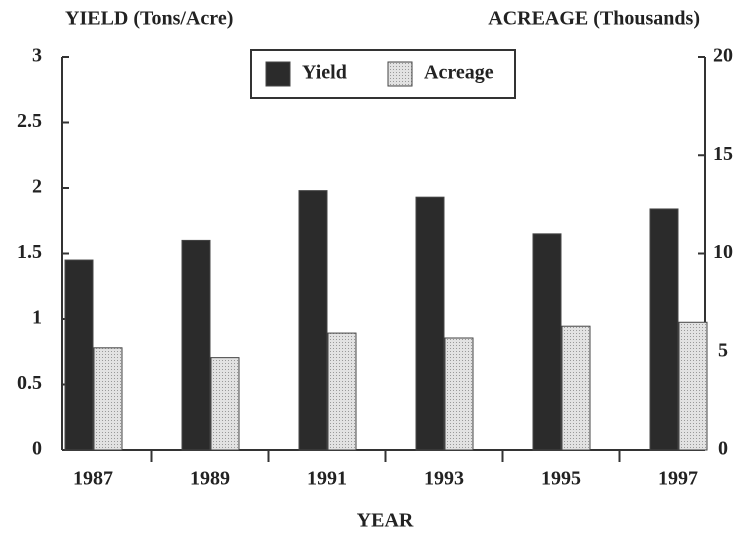  Describe the element at coordinates (37, 318) in the screenshot. I see `y-tick-label: 1` at that location.